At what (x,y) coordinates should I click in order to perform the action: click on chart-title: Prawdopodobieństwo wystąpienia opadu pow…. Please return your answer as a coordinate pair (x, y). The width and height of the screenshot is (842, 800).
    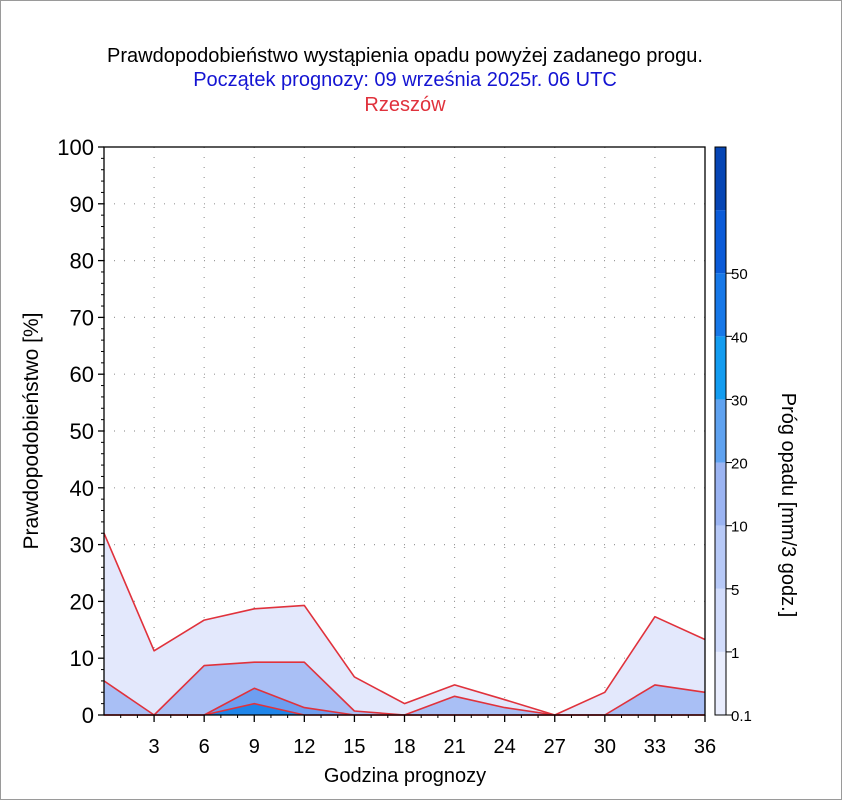
    Looking at the image, I should click on (405, 56).